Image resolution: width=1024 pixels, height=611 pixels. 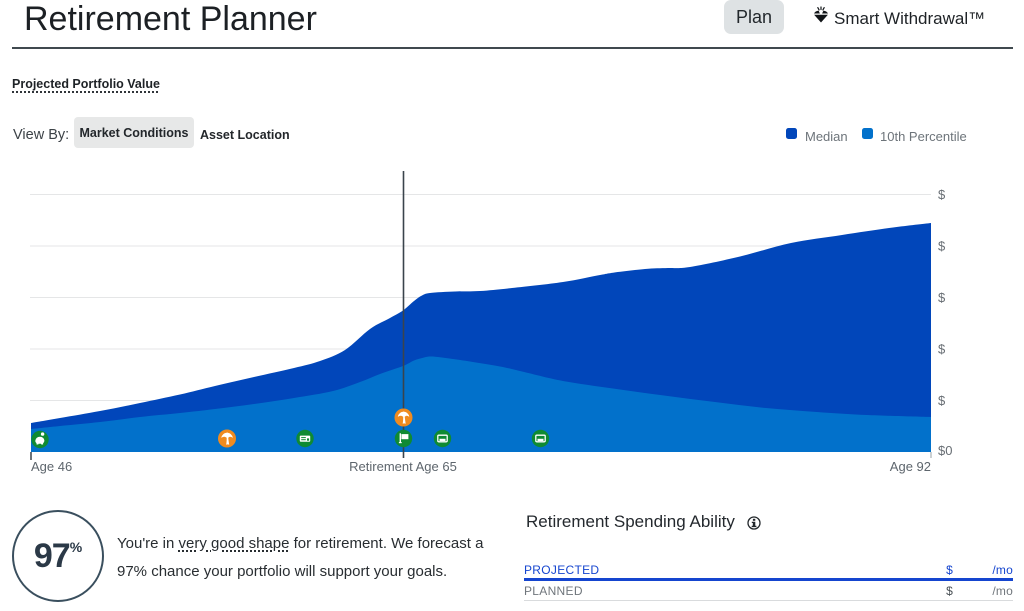 I want to click on svg-text: Retirement Age 65, so click(x=403, y=466).